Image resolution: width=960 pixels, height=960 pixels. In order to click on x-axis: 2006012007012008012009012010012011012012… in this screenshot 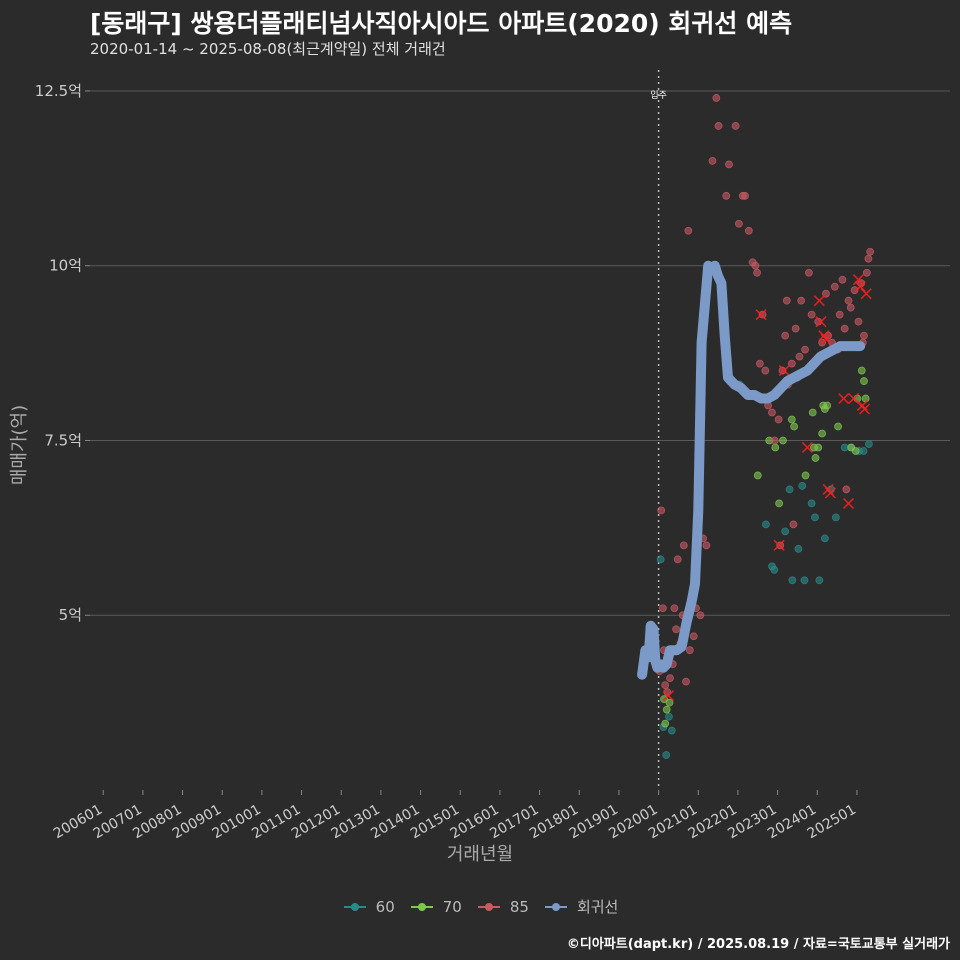, I will do `click(455, 816)`.